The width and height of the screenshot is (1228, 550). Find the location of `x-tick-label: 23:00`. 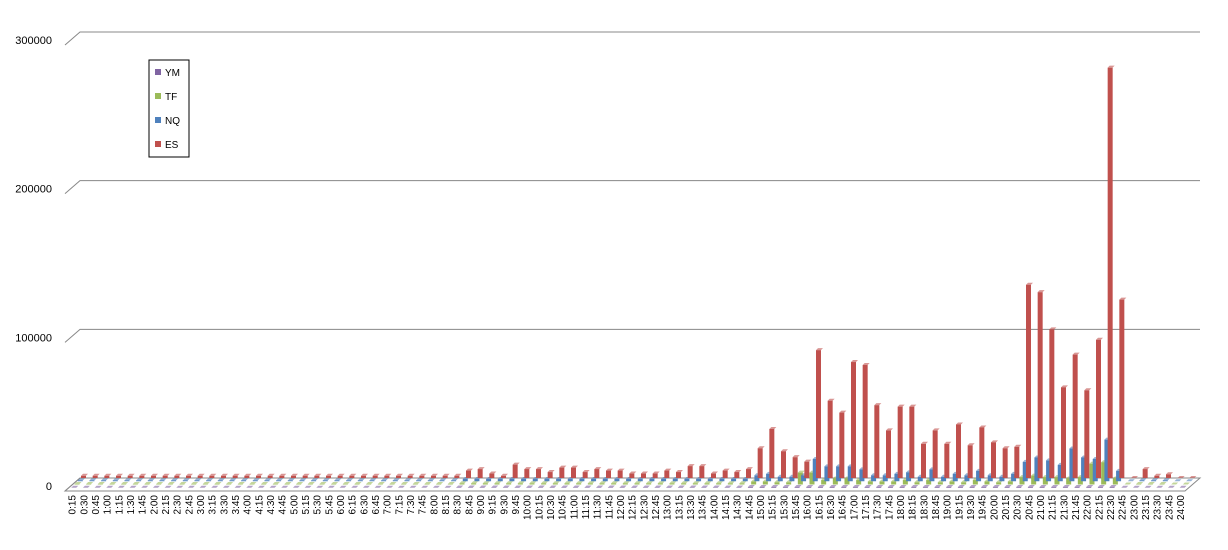

x-tick-label: 23:00 is located at coordinates (1134, 507).